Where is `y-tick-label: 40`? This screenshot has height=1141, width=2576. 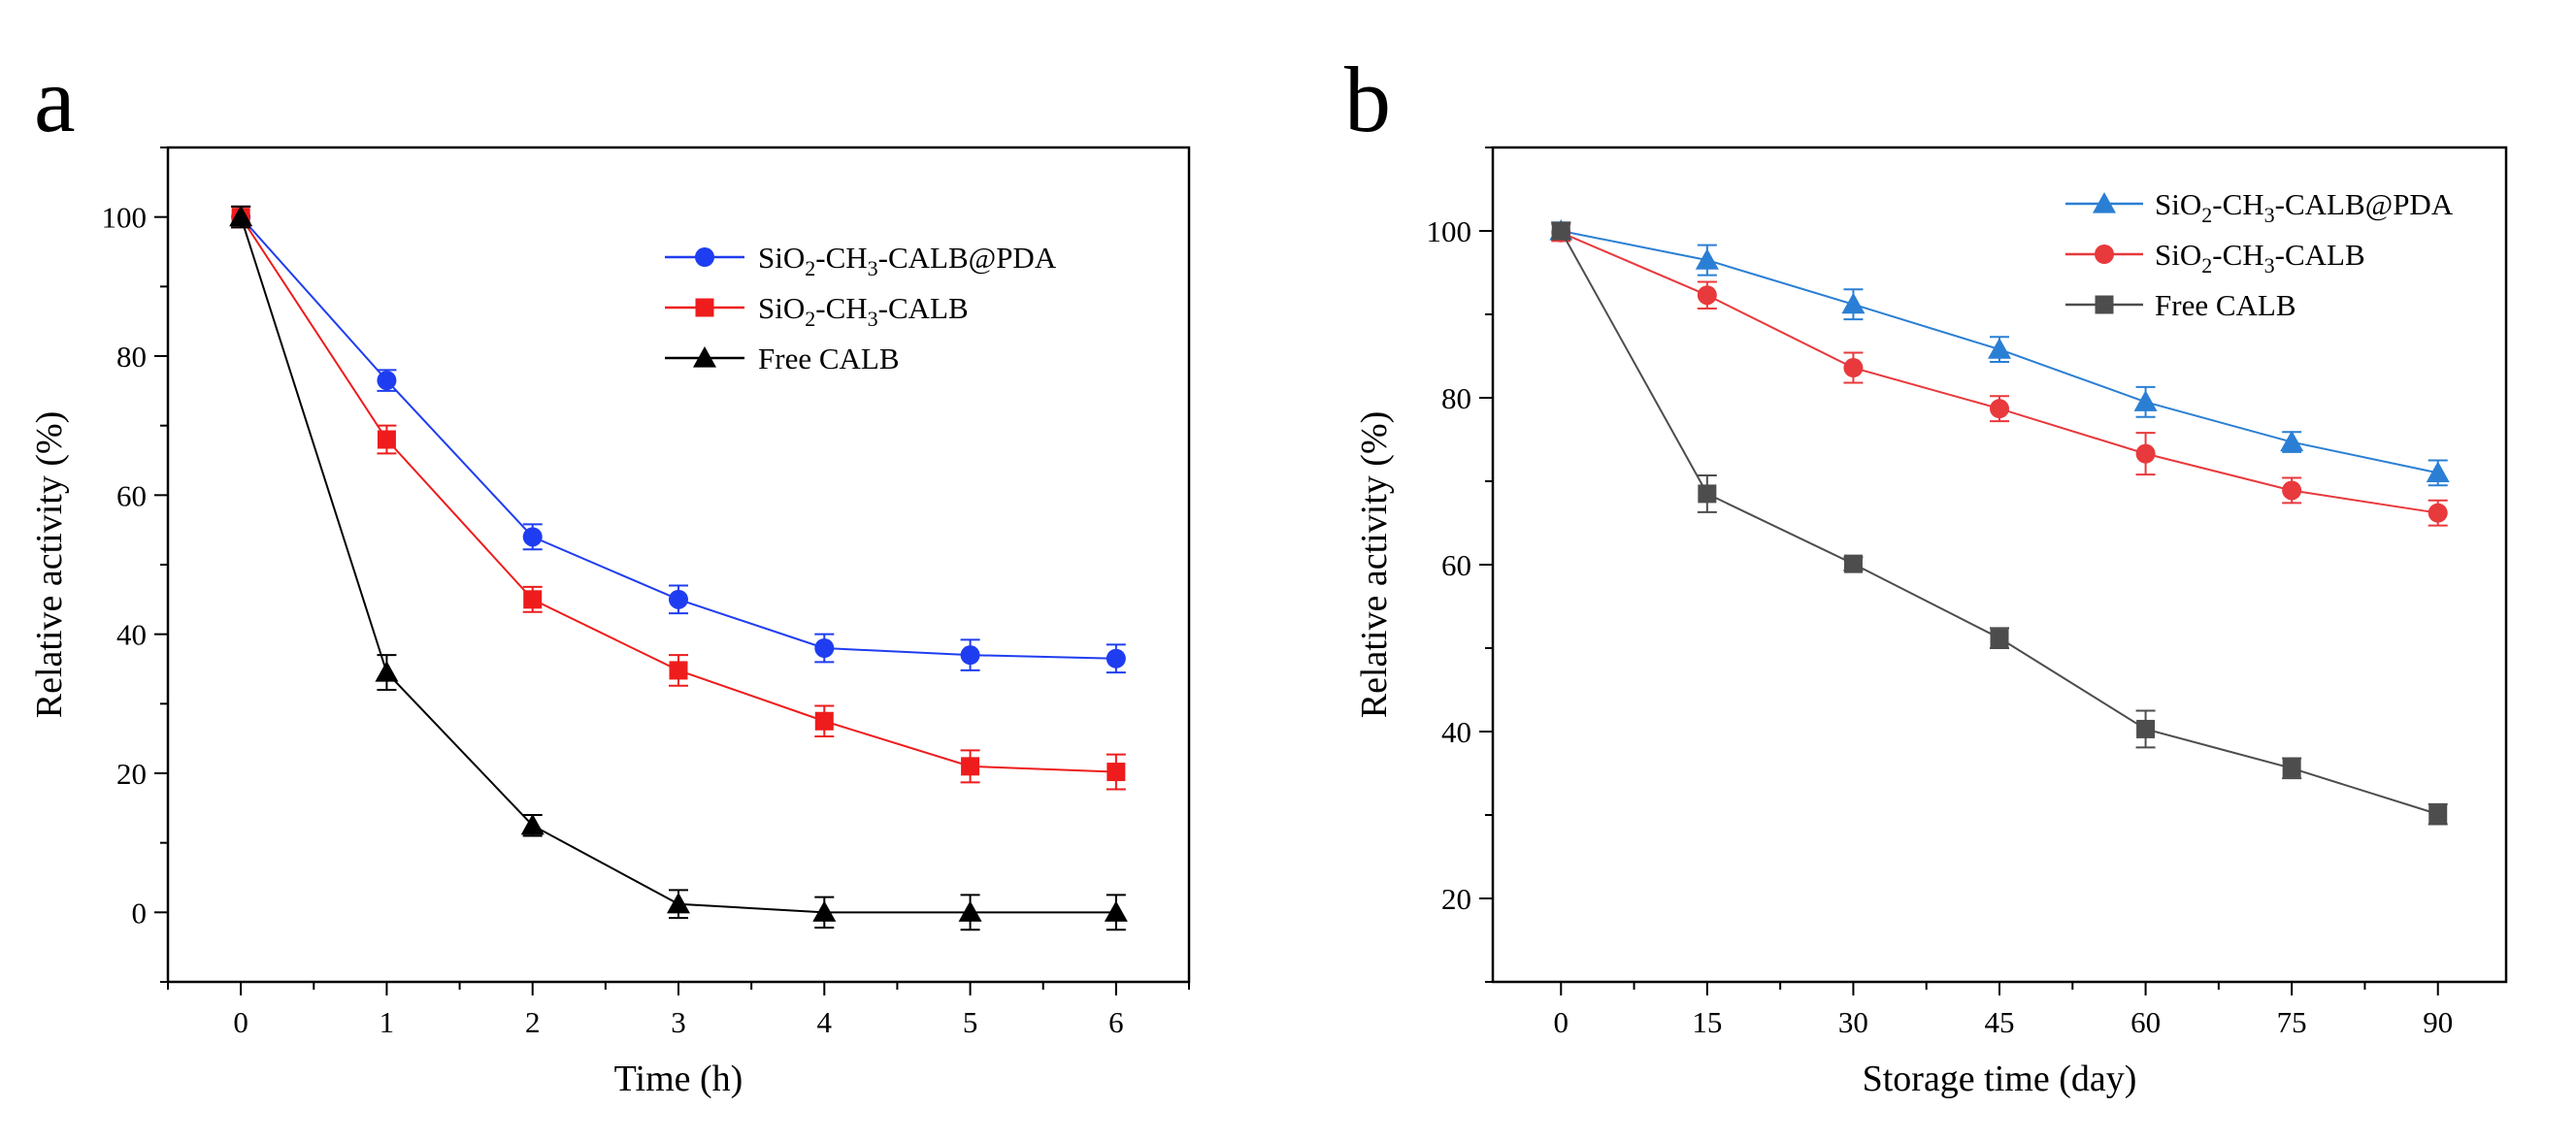
y-tick-label: 40 is located at coordinates (131, 635).